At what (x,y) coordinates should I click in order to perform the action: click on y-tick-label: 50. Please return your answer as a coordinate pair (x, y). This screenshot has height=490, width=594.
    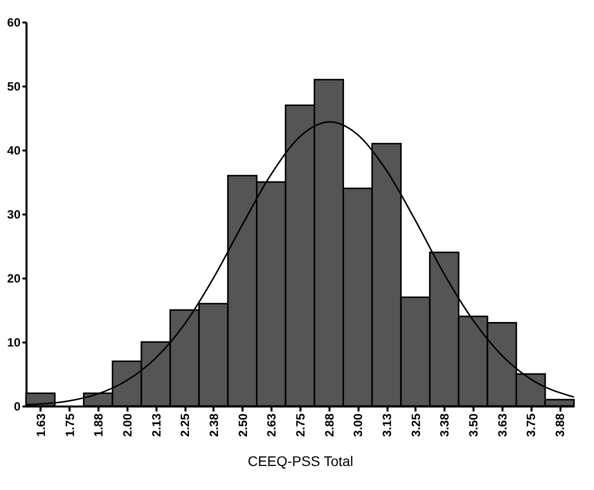
    Looking at the image, I should click on (14, 87).